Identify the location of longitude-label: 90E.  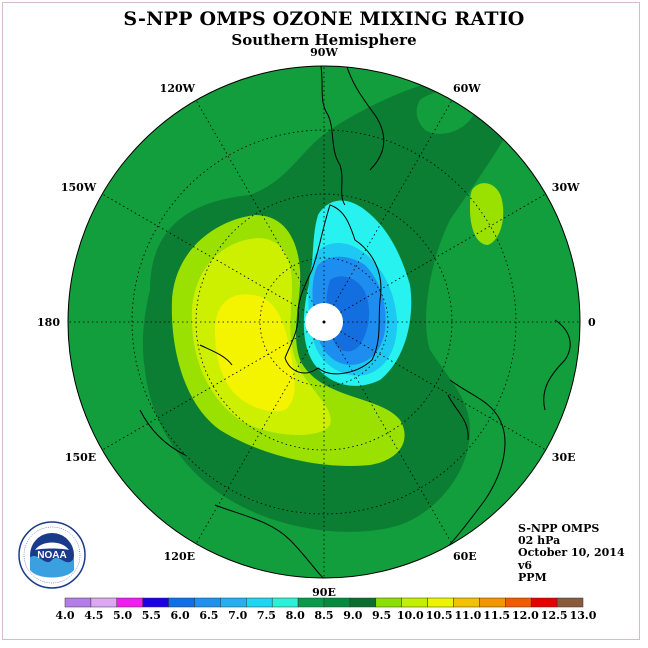
(324, 592).